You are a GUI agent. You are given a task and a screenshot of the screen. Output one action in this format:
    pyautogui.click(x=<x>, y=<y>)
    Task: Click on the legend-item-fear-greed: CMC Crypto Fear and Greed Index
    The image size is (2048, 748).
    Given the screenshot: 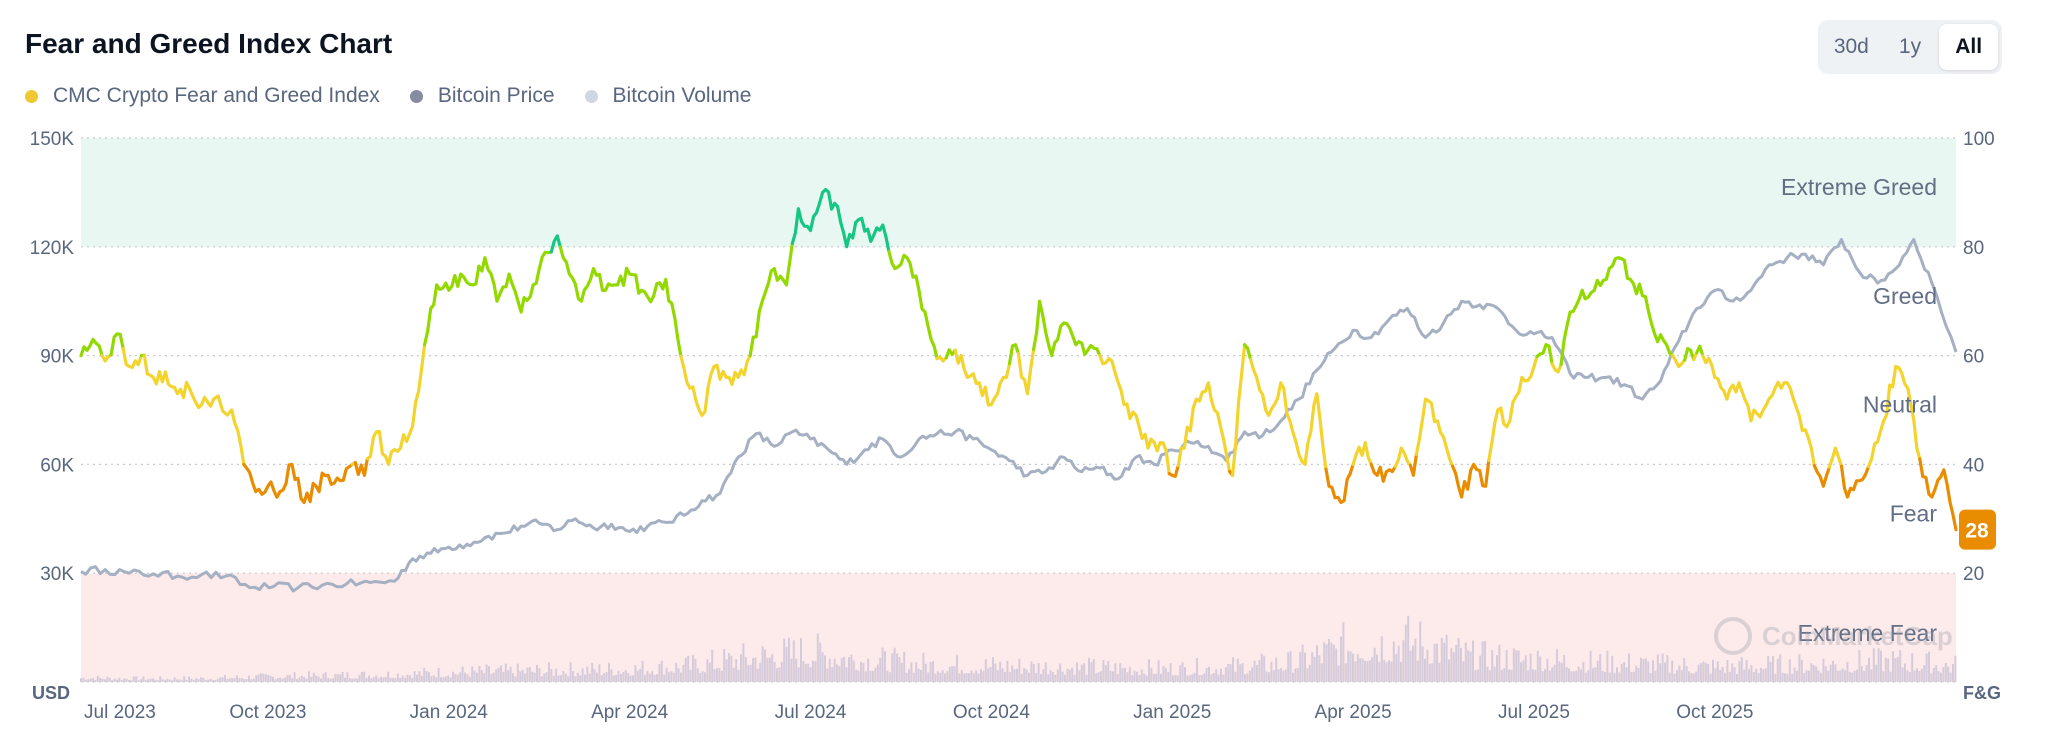 What is the action you would take?
    pyautogui.click(x=202, y=96)
    